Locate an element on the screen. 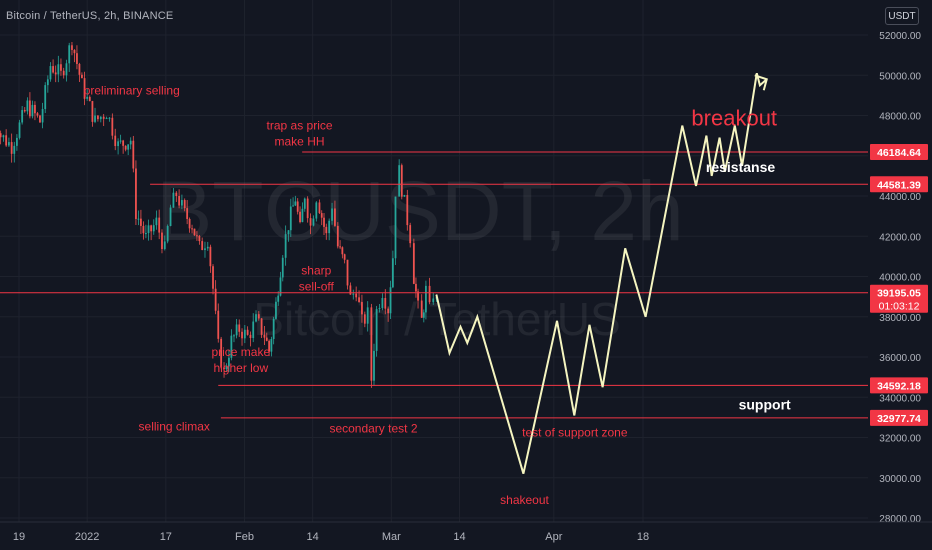 This screenshot has width=932, height=550. time-tick-label: 17 is located at coordinates (166, 537).